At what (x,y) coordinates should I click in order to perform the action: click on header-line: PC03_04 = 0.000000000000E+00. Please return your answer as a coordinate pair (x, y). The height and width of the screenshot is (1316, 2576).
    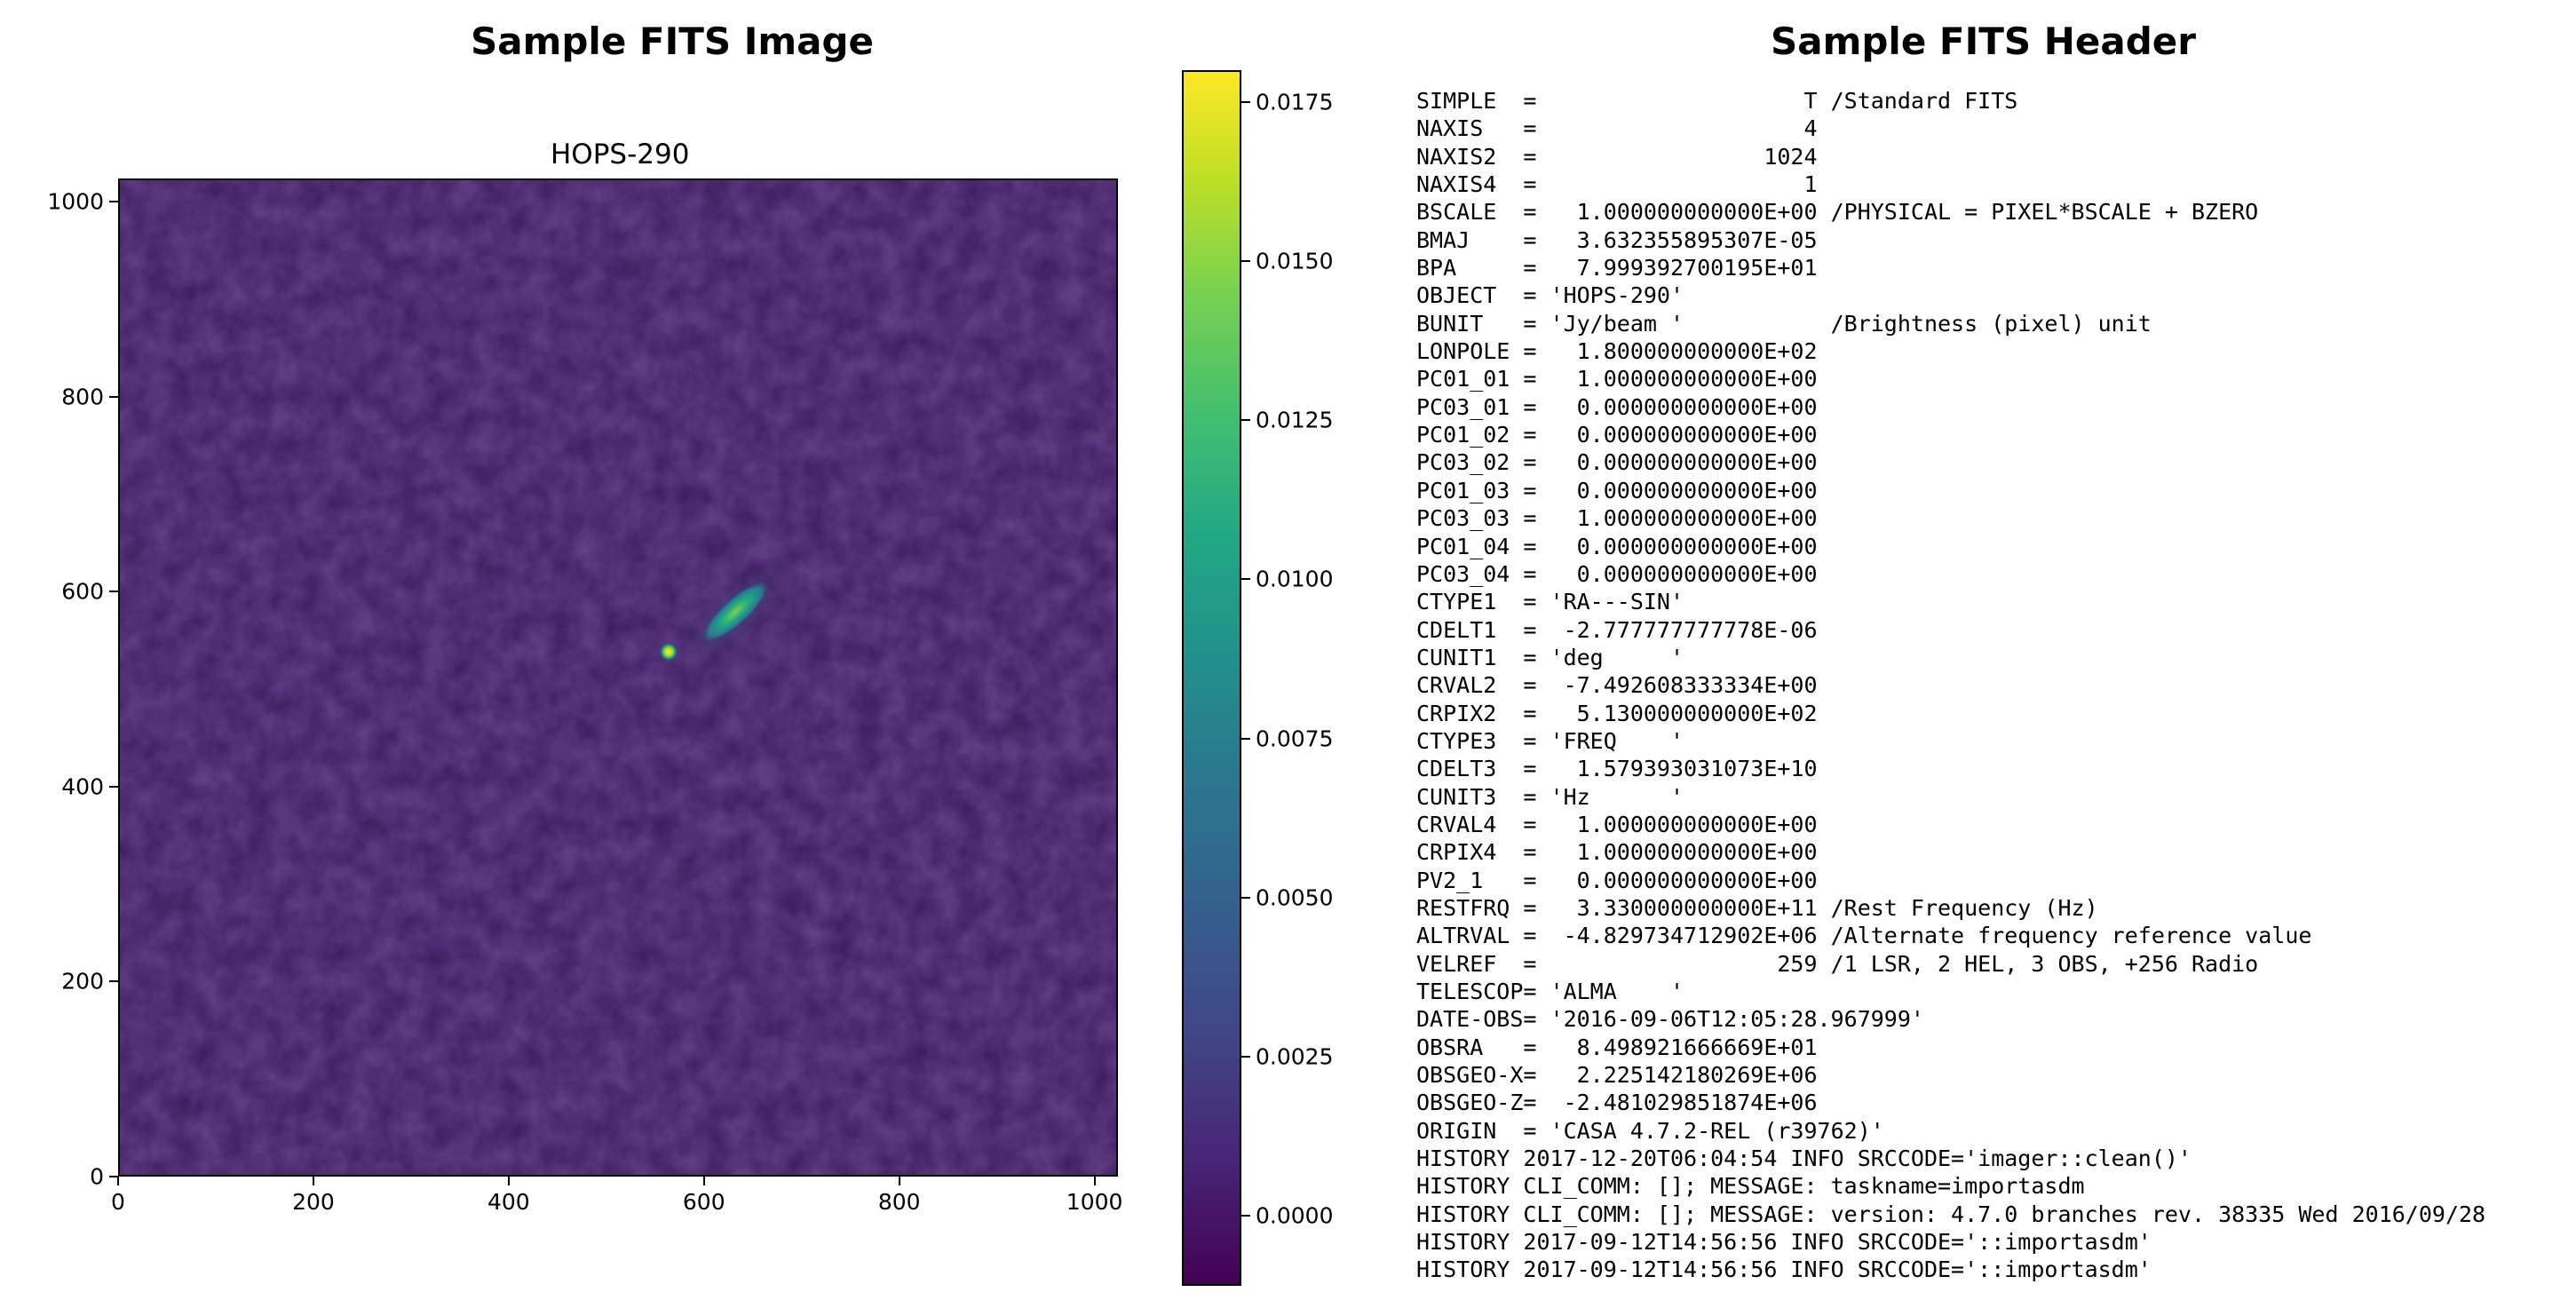
    Looking at the image, I should click on (1617, 573).